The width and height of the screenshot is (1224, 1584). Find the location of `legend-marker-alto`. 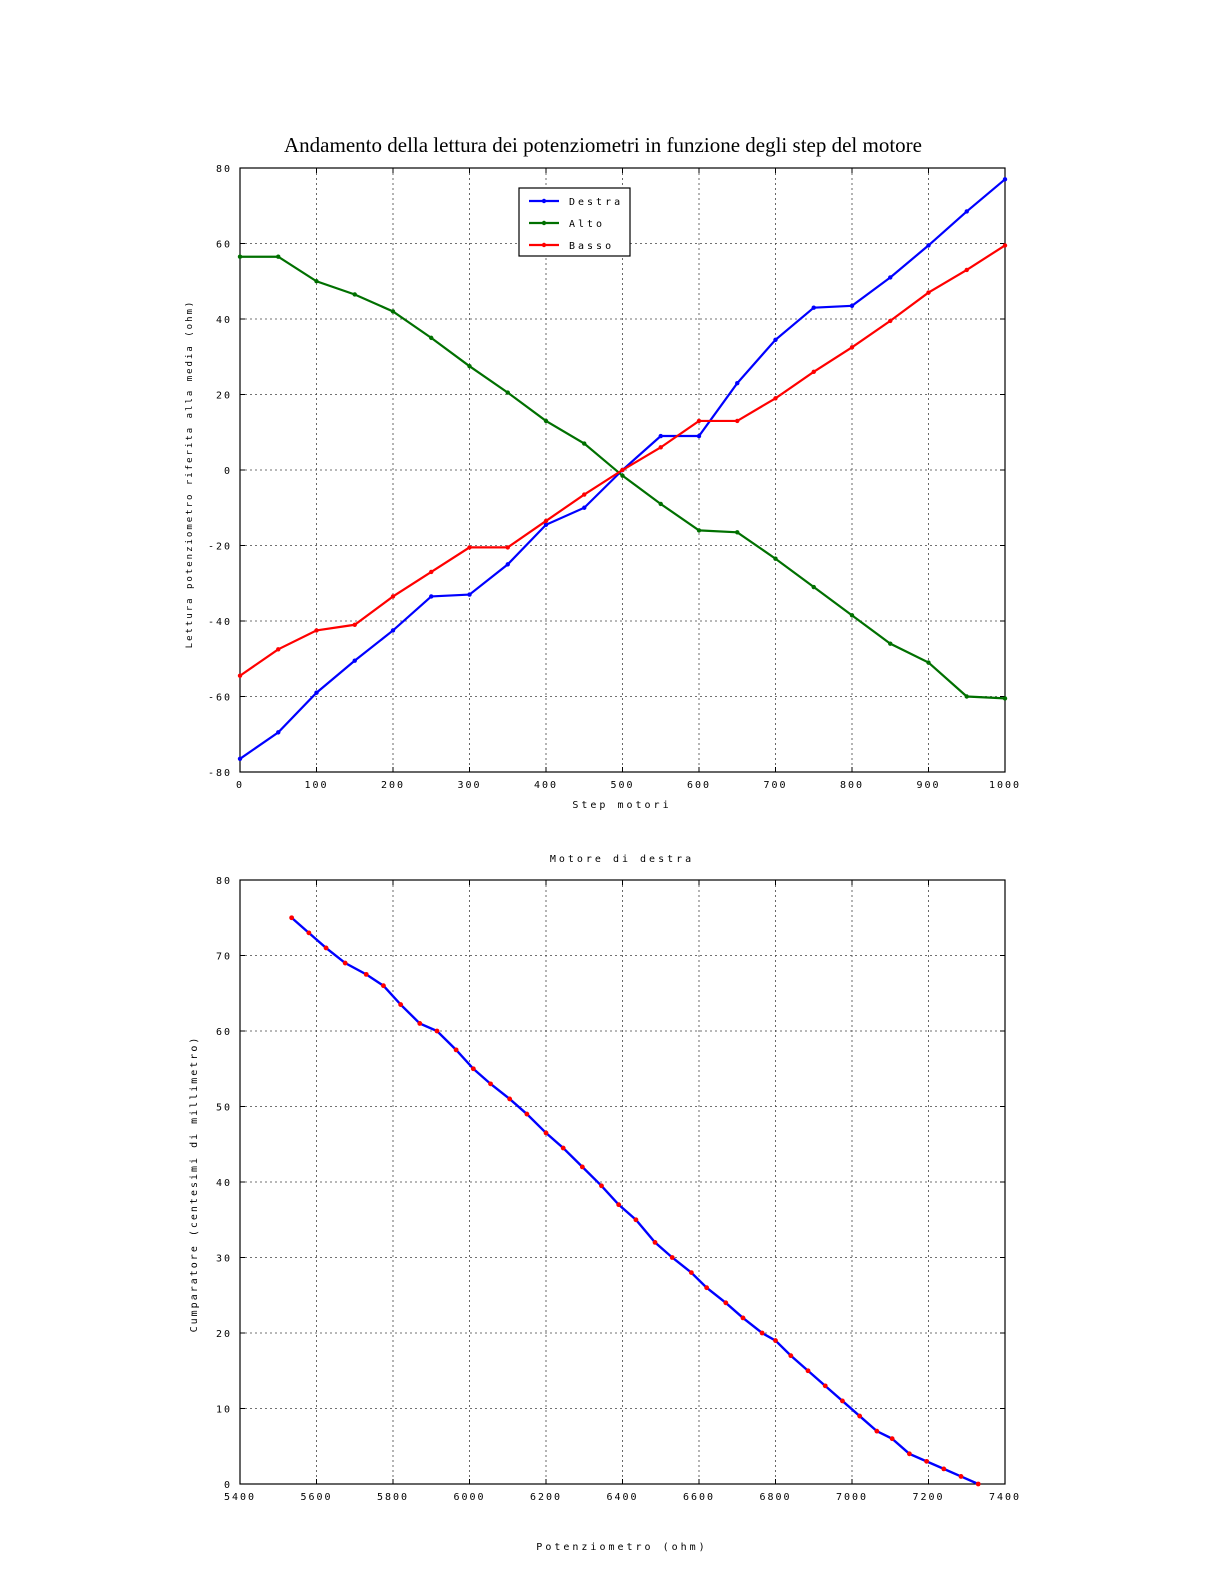

legend-marker-alto is located at coordinates (544, 223).